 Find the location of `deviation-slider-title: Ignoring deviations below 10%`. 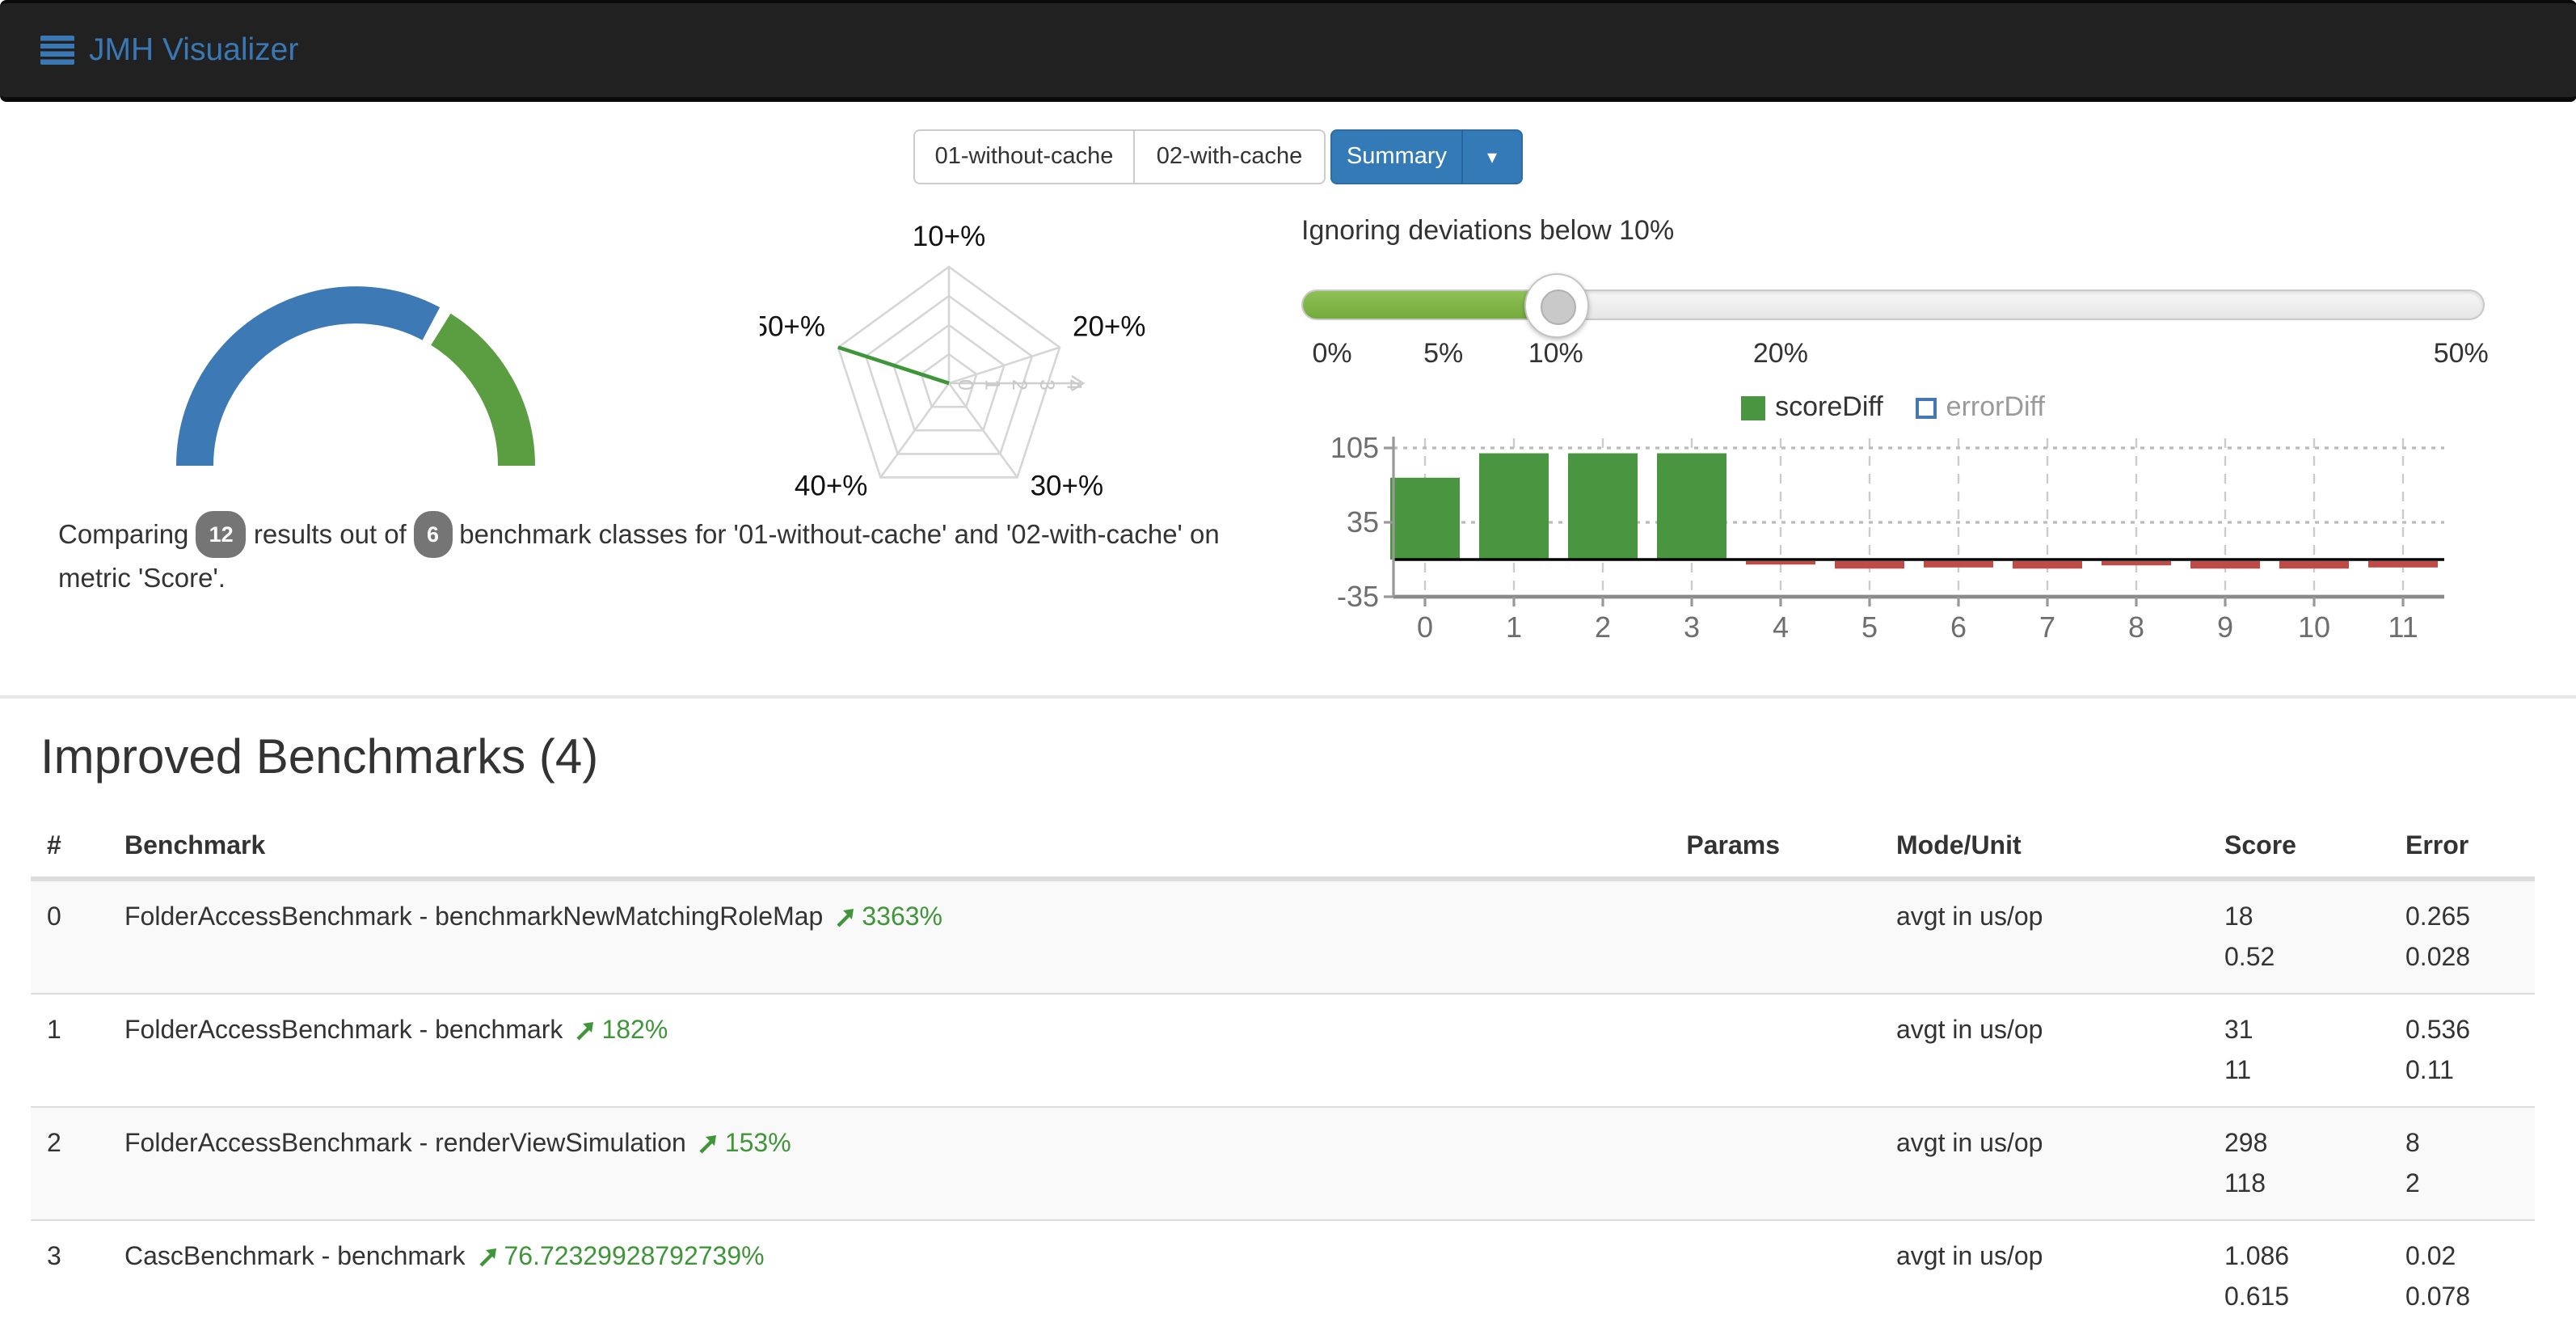

deviation-slider-title: Ignoring deviations below 10% is located at coordinates (1488, 230).